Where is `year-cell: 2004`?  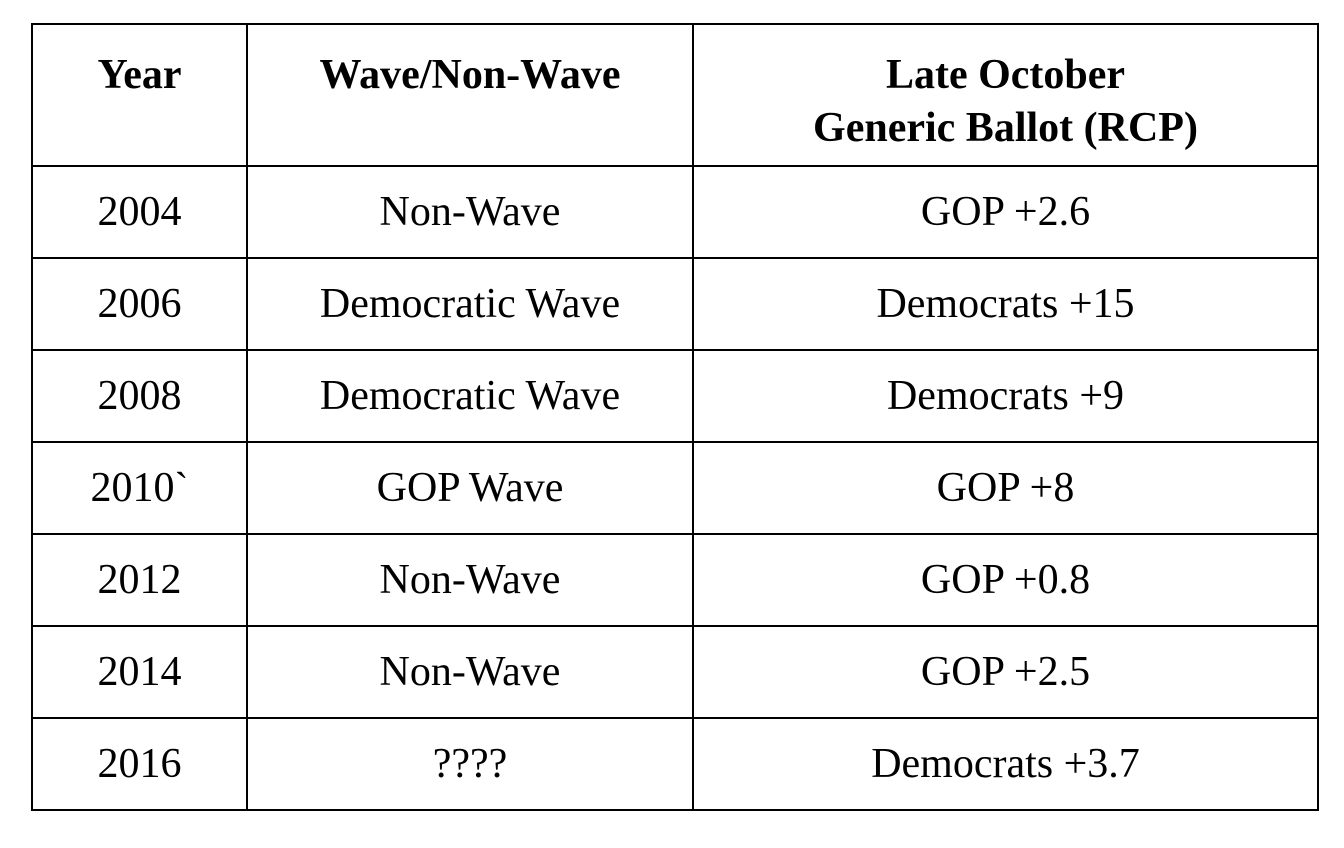
year-cell: 2004 is located at coordinates (139, 212).